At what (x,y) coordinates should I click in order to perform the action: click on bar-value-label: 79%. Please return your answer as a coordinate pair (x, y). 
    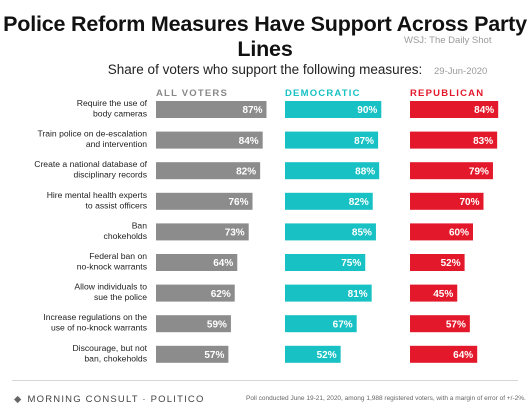
    Looking at the image, I should click on (479, 171).